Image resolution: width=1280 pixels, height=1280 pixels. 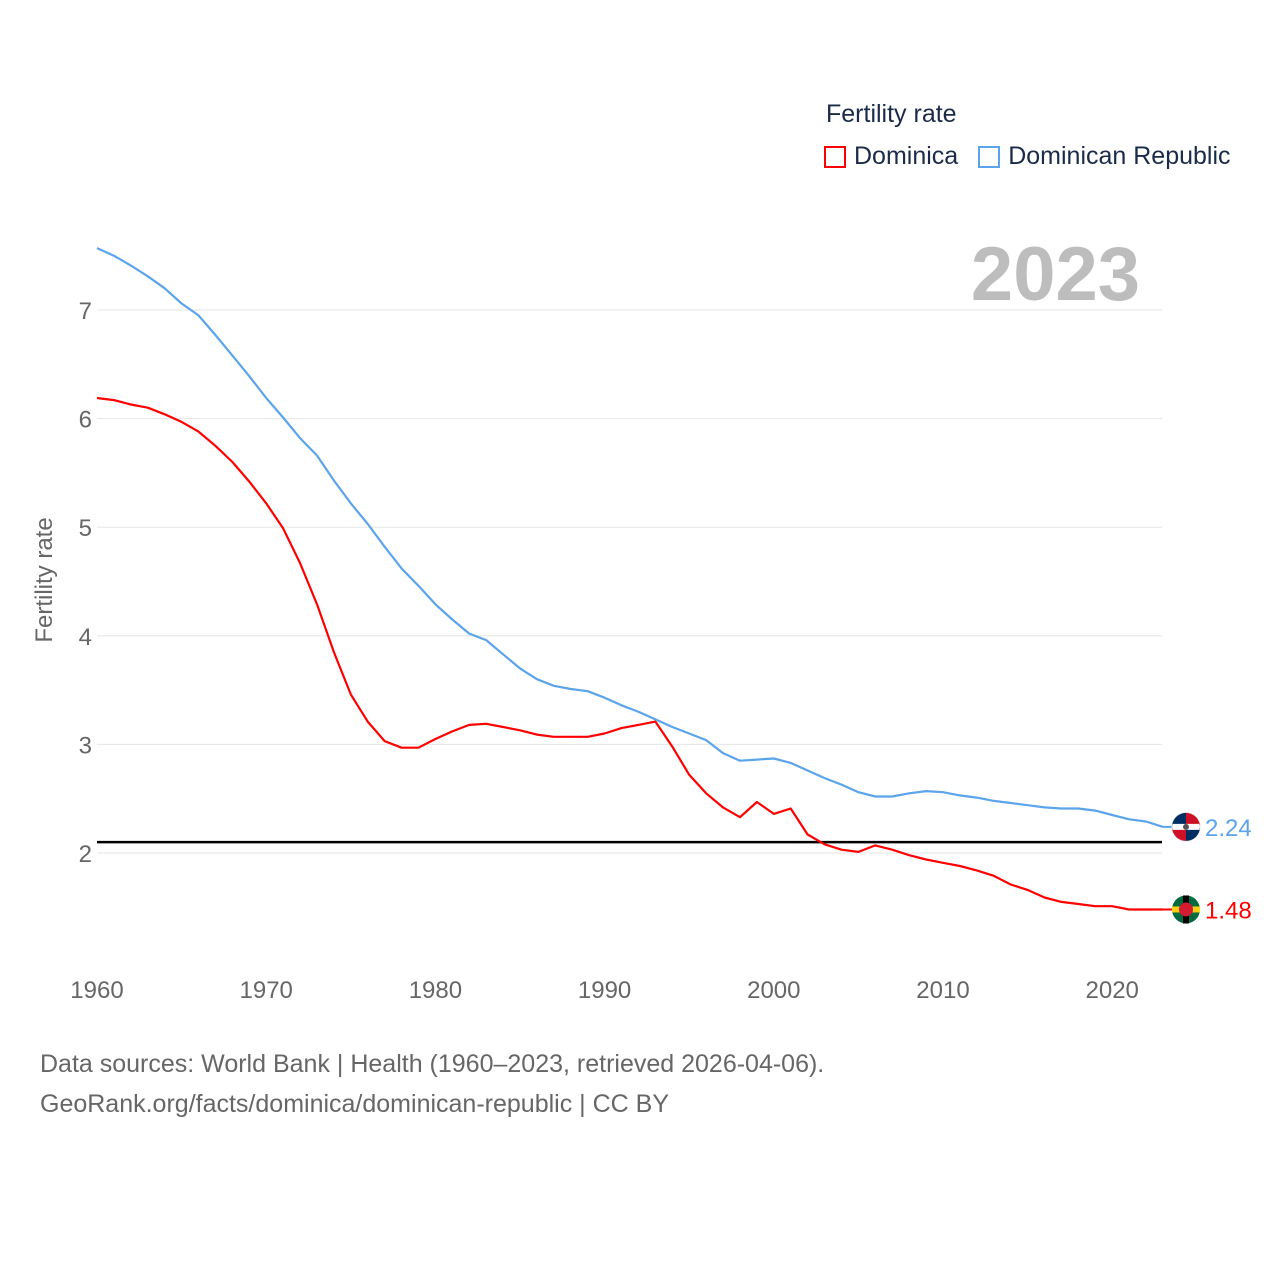 I want to click on legend-item-dominica: Dominica, so click(x=891, y=156).